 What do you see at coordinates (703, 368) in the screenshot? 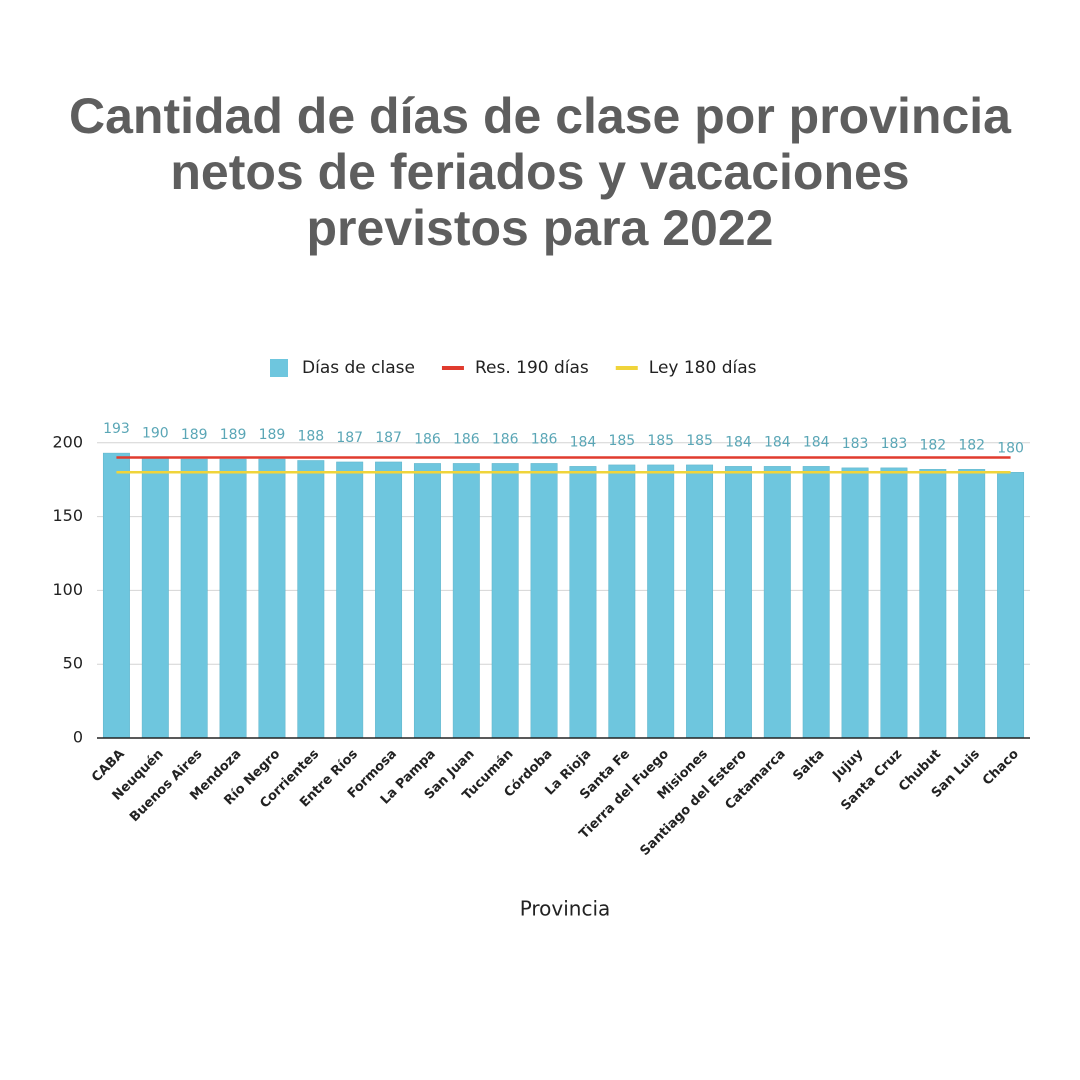
I see `legend-label: Ley 180 días` at bounding box center [703, 368].